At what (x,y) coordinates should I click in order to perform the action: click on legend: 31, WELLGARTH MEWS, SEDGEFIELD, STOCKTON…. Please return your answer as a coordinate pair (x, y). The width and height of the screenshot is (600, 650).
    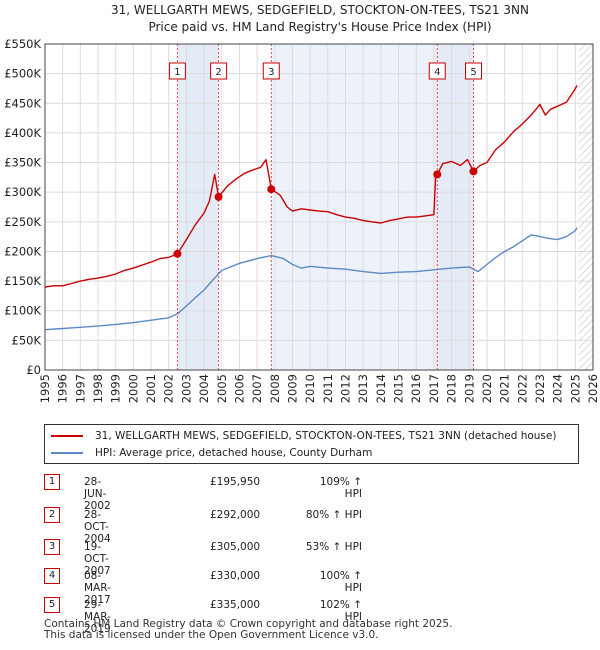
    Looking at the image, I should click on (311, 444).